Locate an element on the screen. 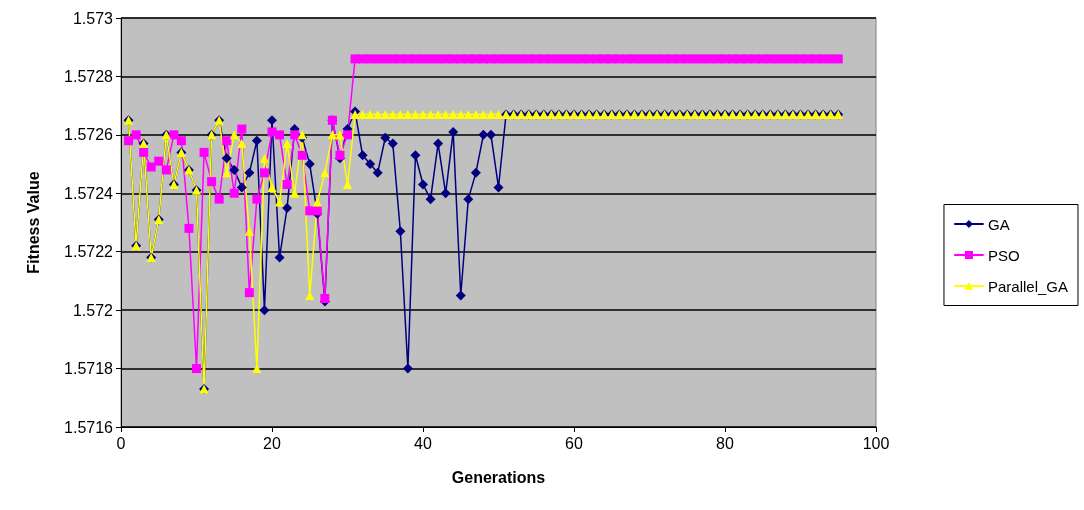 The width and height of the screenshot is (1084, 510). y-tick-label: 1.5726 is located at coordinates (89, 135).